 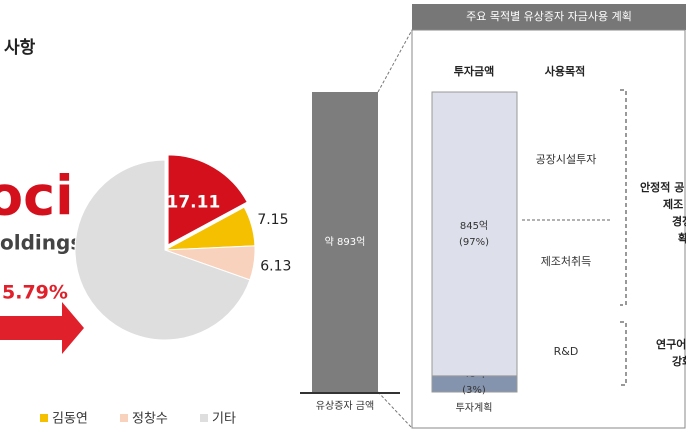 What do you see at coordinates (41, 243) in the screenshot?
I see `logo-sub: oldings` at bounding box center [41, 243].